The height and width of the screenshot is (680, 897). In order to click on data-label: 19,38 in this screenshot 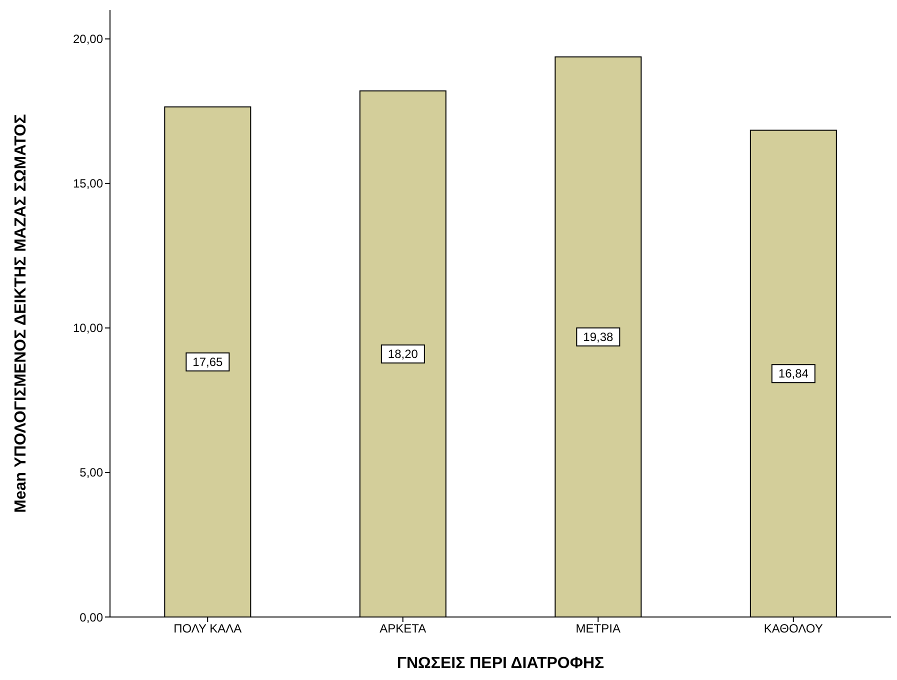, I will do `click(598, 337)`.